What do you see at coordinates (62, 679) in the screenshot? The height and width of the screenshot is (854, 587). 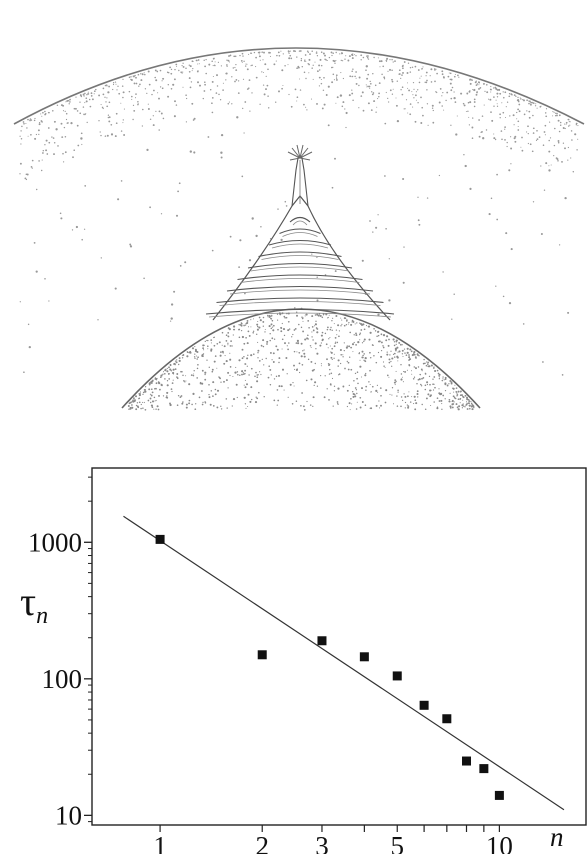 I see `y-tick-label: 100` at bounding box center [62, 679].